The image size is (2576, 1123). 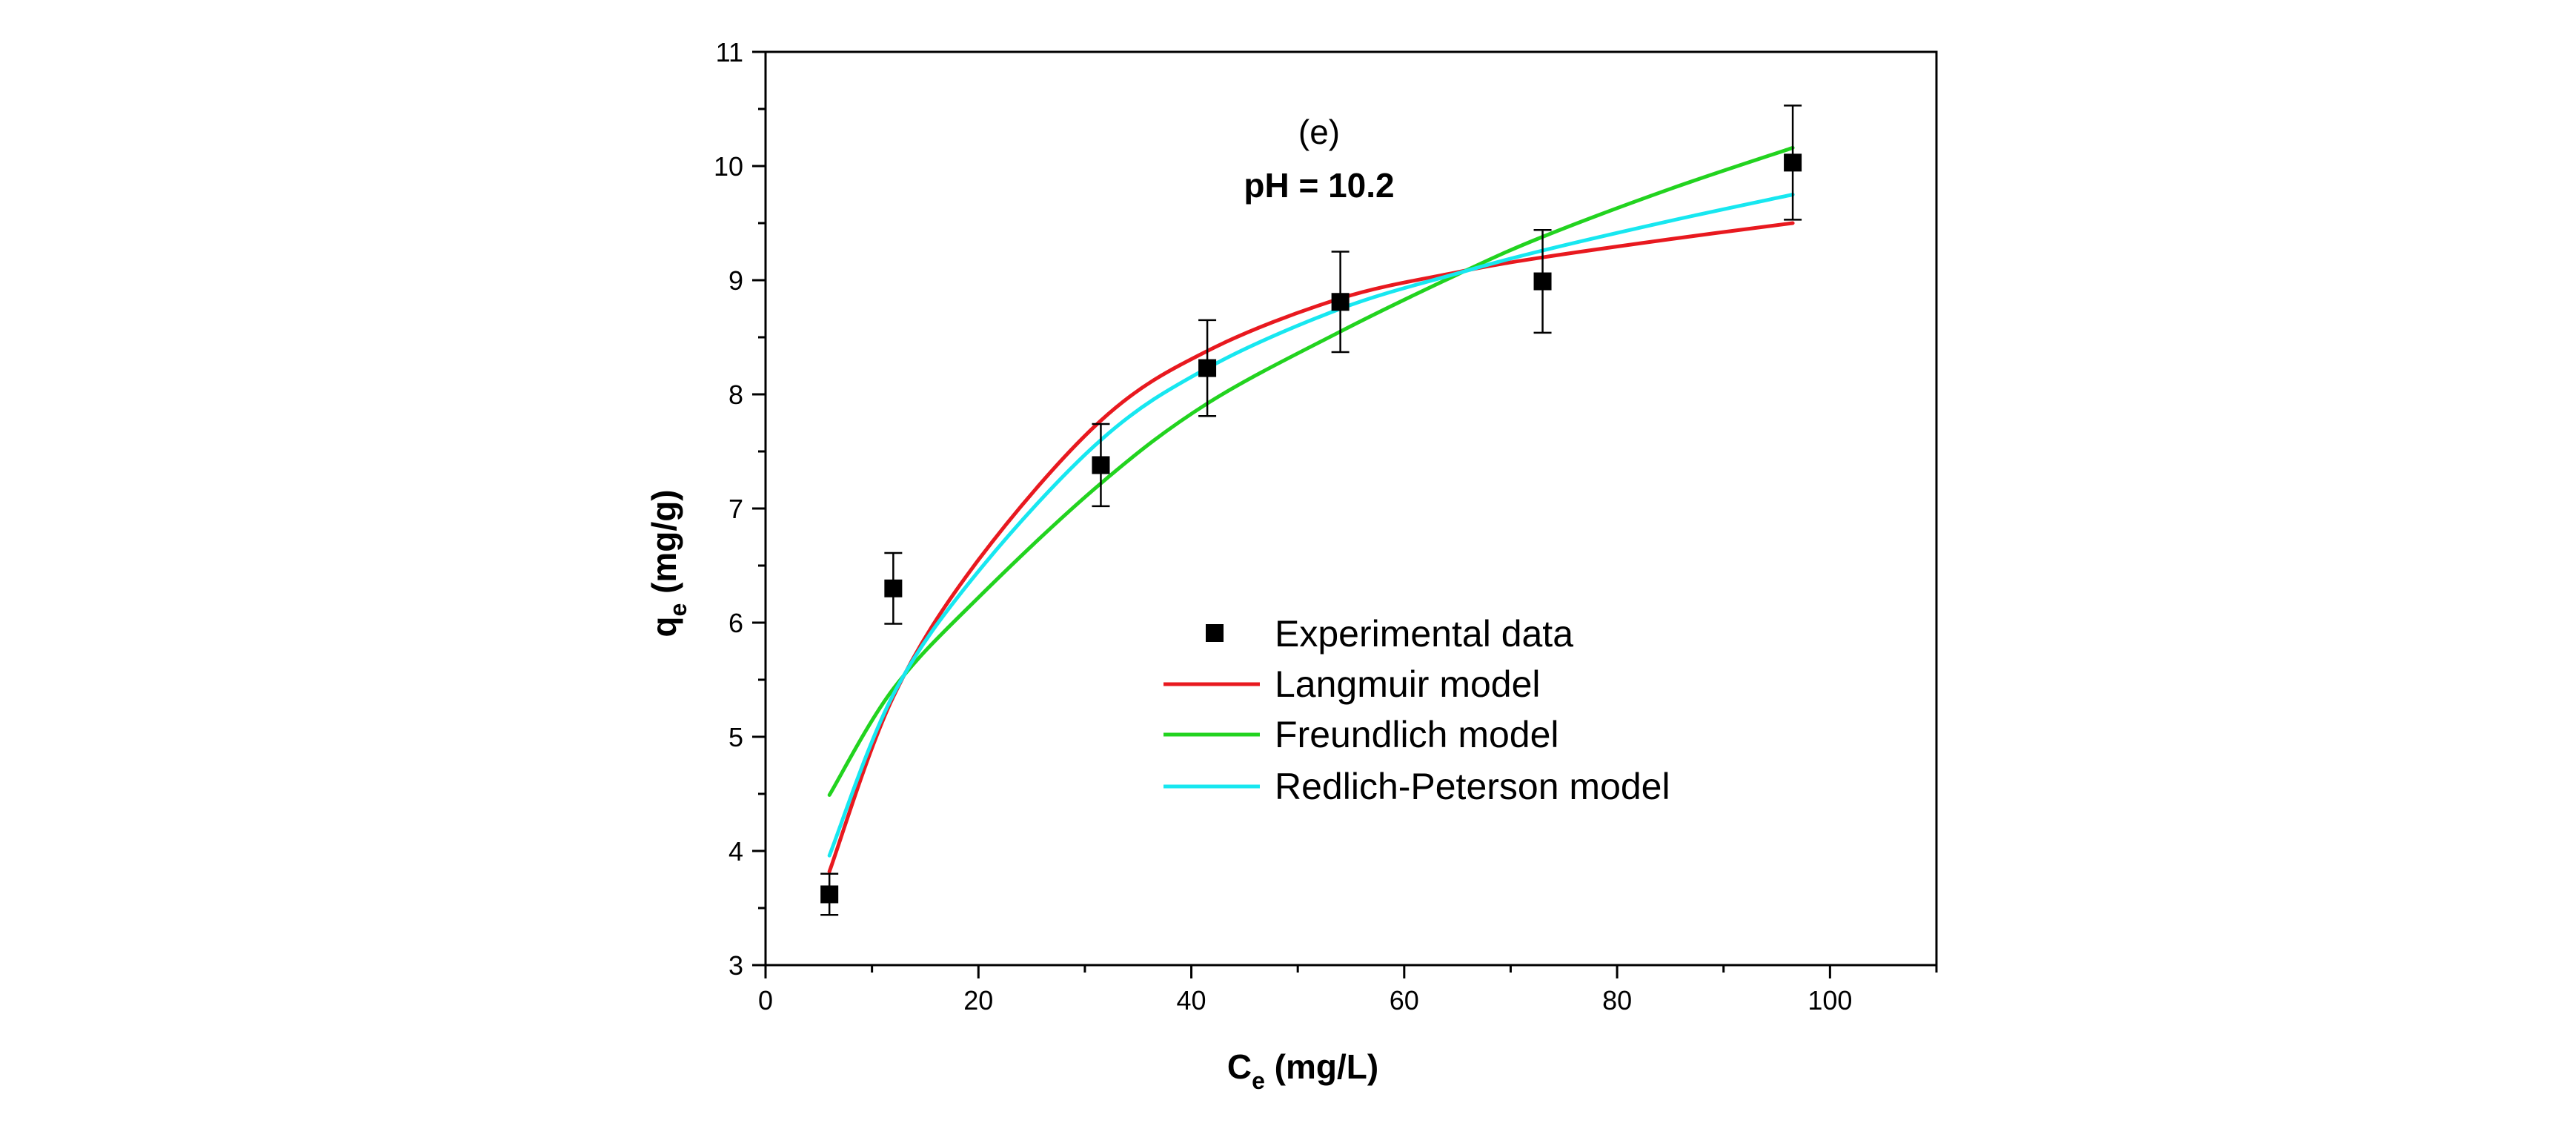 What do you see at coordinates (1258, 1080) in the screenshot?
I see `x-axis-title-sub: e` at bounding box center [1258, 1080].